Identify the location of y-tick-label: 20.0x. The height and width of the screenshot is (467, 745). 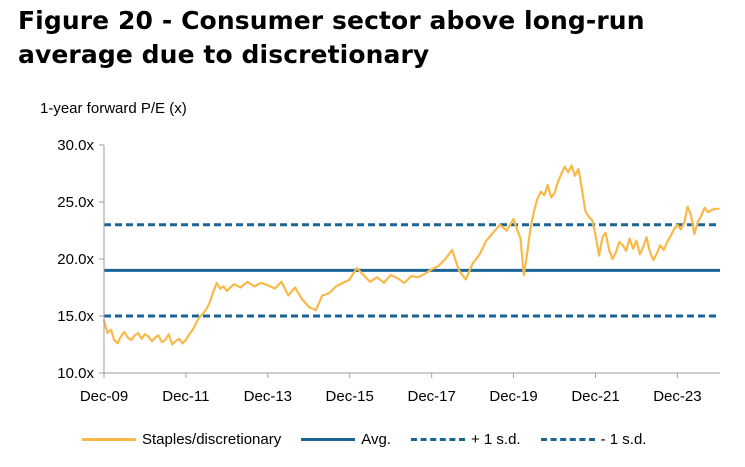
(75, 259).